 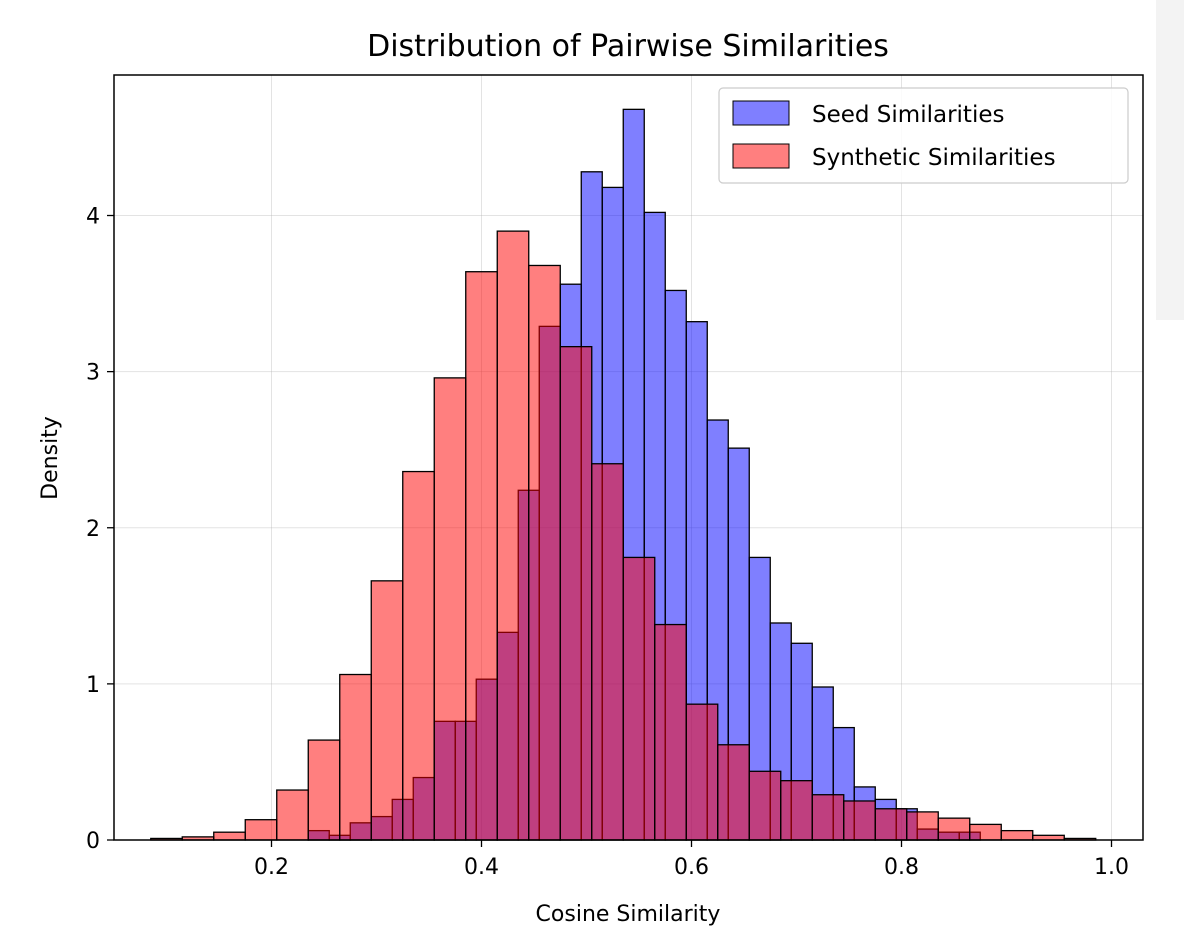 I want to click on legend-box, so click(x=923, y=135).